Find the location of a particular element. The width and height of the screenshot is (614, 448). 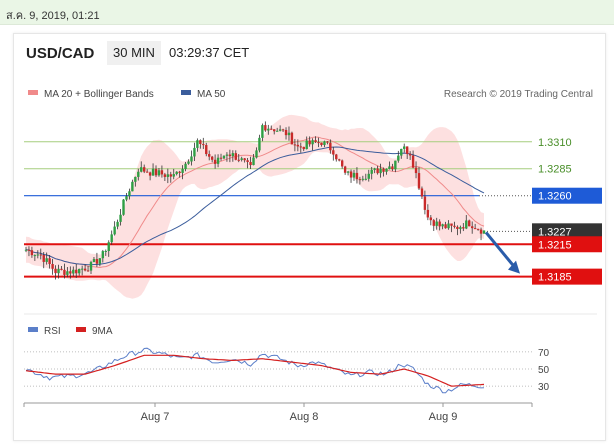

chart-time: 03:29:37 CET is located at coordinates (209, 52).